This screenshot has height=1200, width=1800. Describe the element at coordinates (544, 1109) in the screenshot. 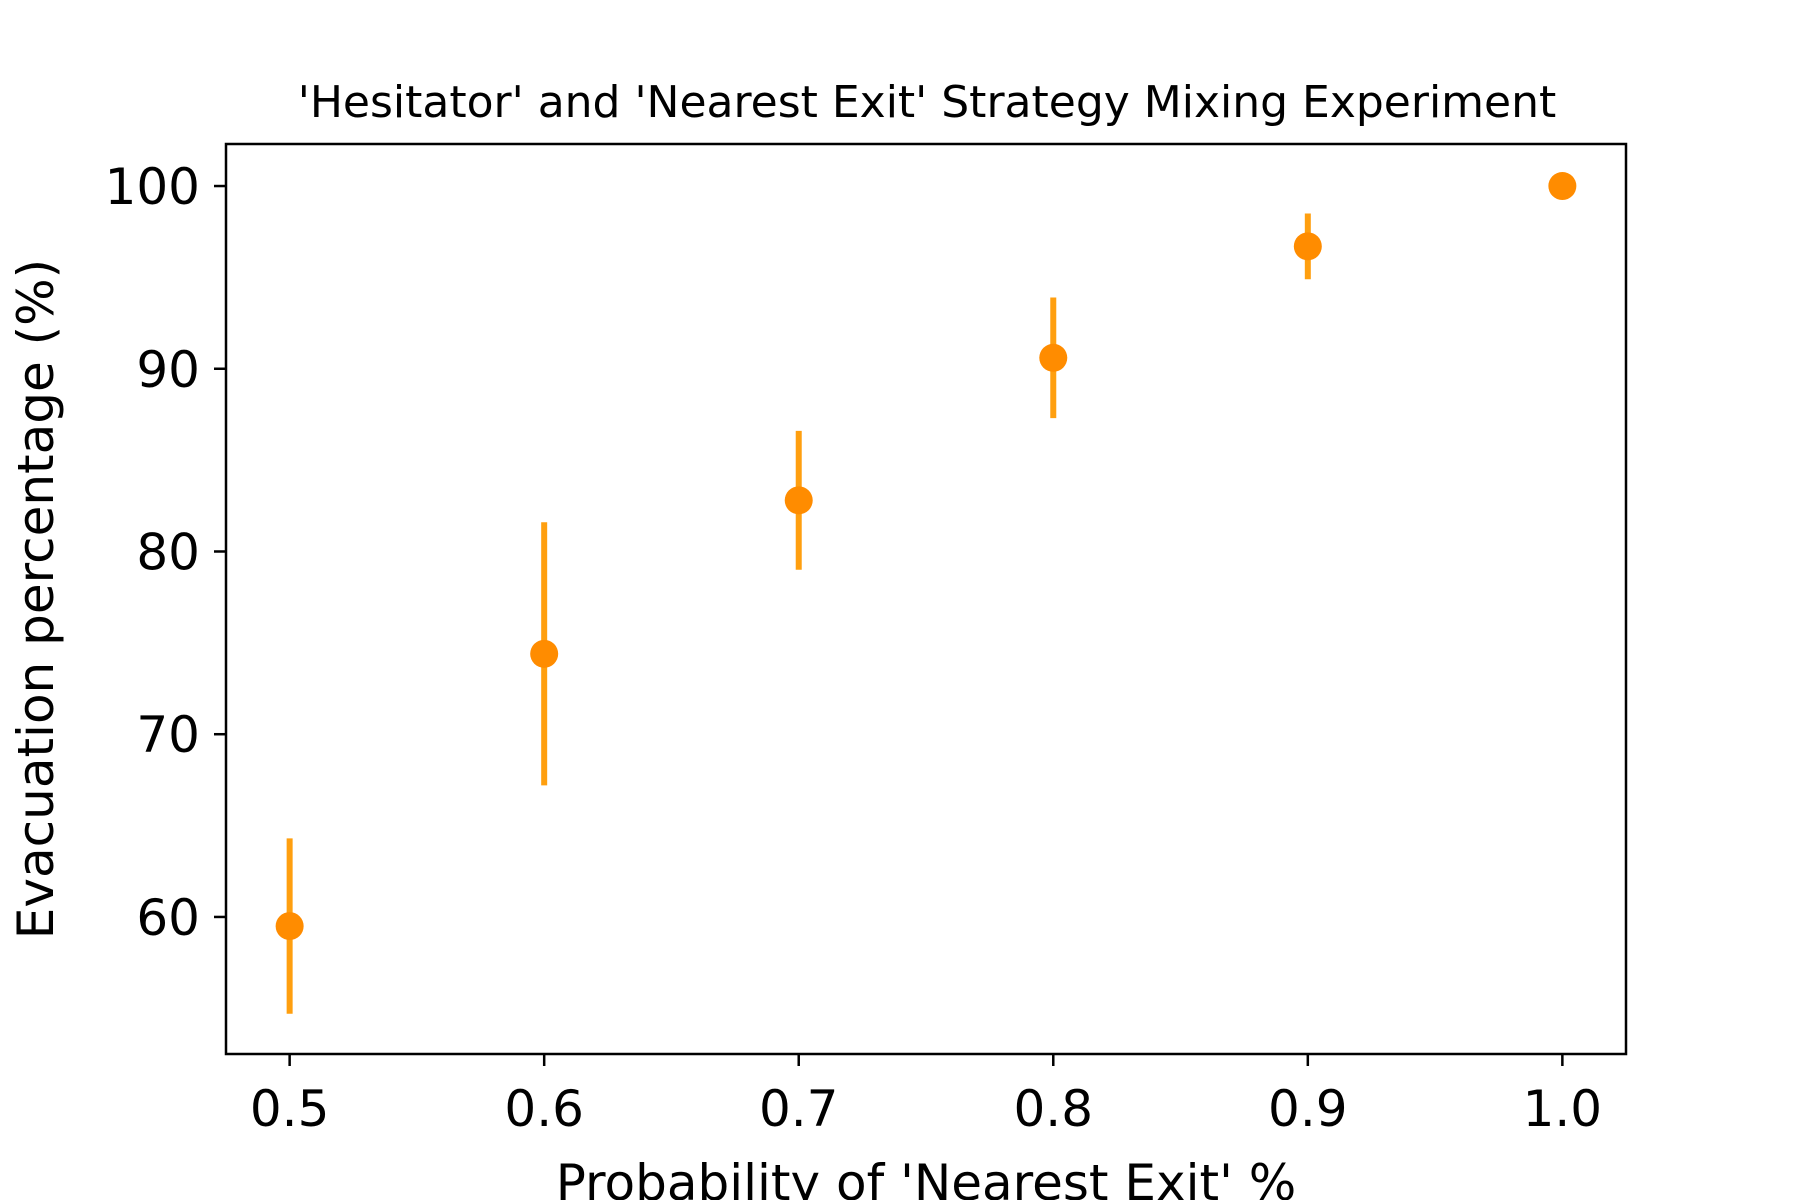

I see `x-tick-label: 0.6` at that location.